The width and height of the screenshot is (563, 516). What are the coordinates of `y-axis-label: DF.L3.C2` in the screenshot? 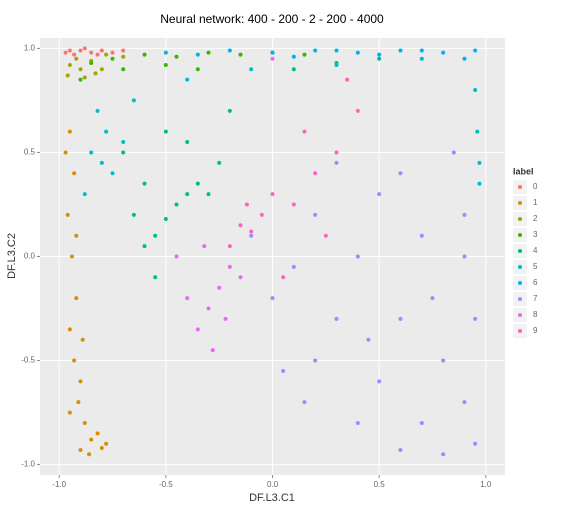 It's located at (12, 256).